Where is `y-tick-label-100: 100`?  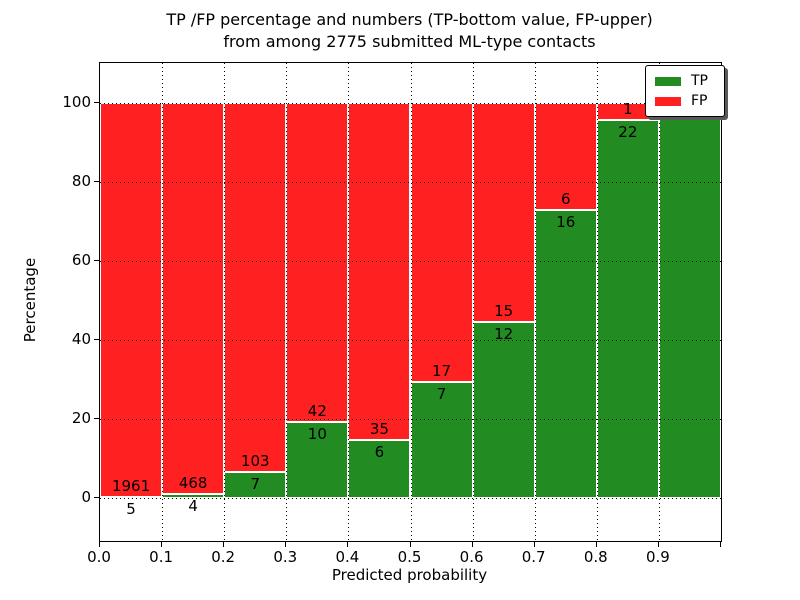 y-tick-label-100: 100 is located at coordinates (76, 101).